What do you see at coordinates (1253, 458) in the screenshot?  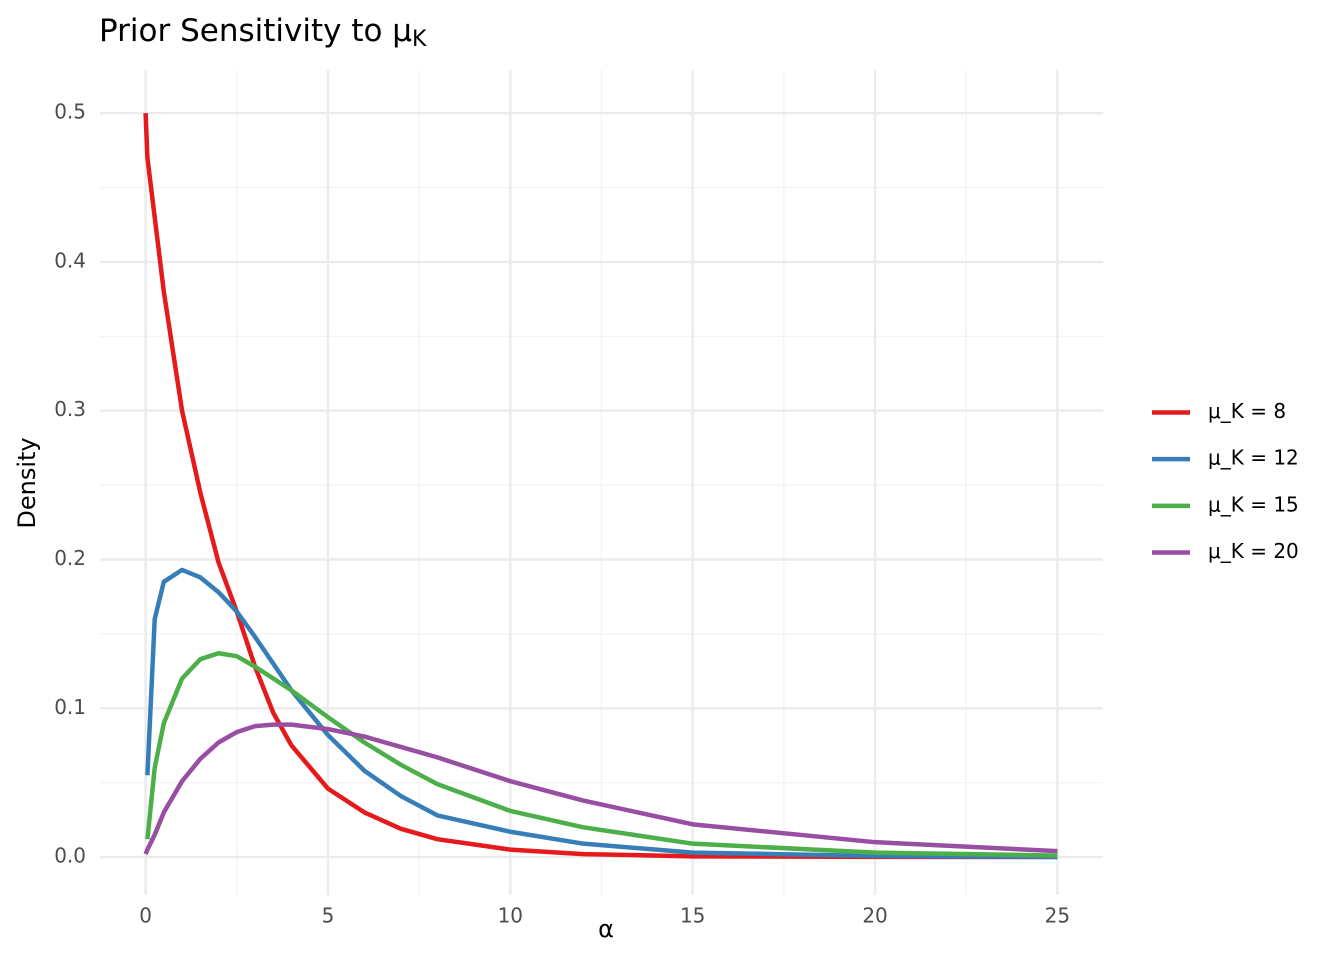 I see `legend-label: μ_K = 12` at bounding box center [1253, 458].